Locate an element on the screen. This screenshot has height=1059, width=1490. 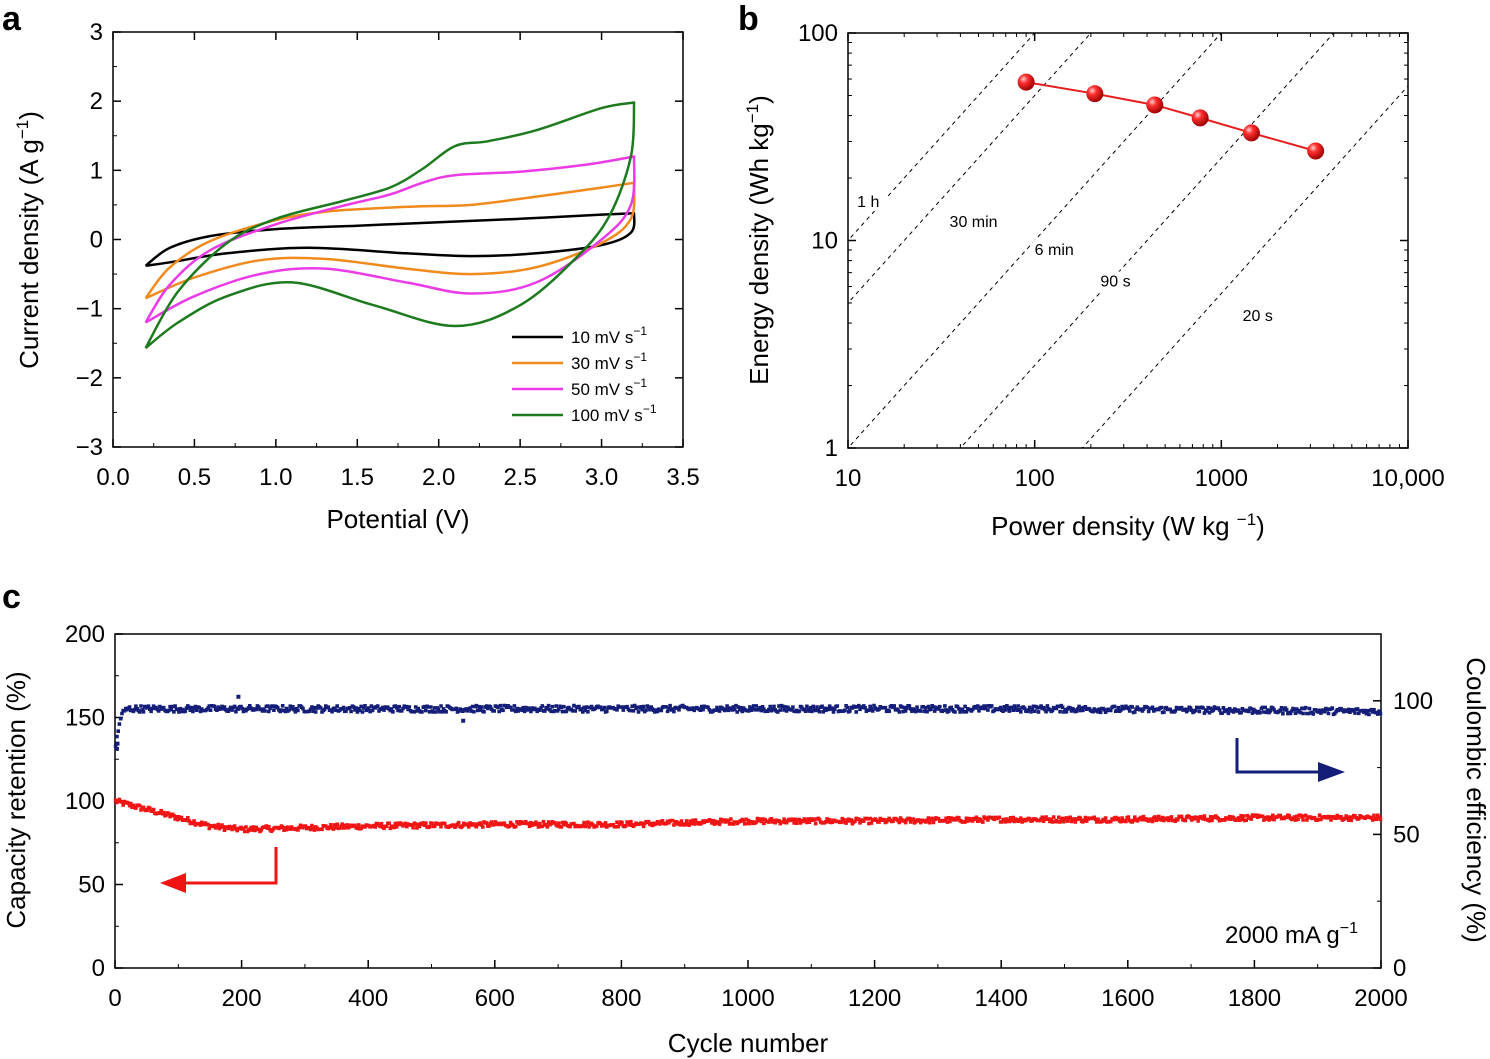
panel-label-a: a is located at coordinates (12, 19).